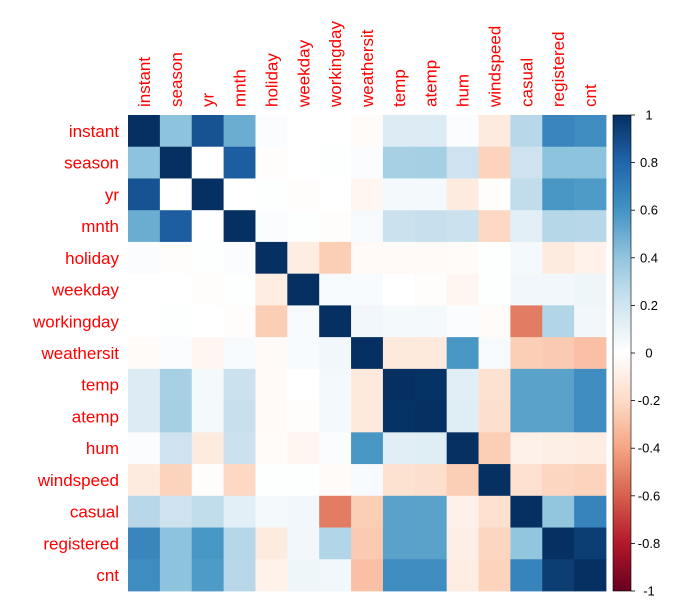 Image resolution: width=689 pixels, height=610 pixels. Describe the element at coordinates (399, 575) in the screenshot. I see `heatmap-cell-cnt-temp` at that location.